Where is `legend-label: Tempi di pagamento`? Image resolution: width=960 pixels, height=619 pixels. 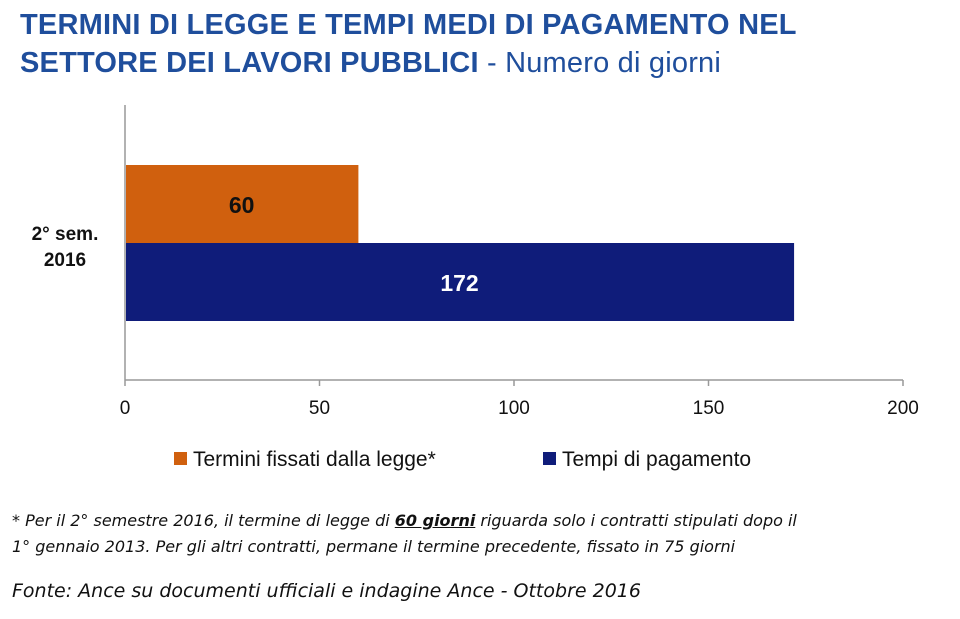 legend-label: Tempi di pagamento is located at coordinates (656, 459).